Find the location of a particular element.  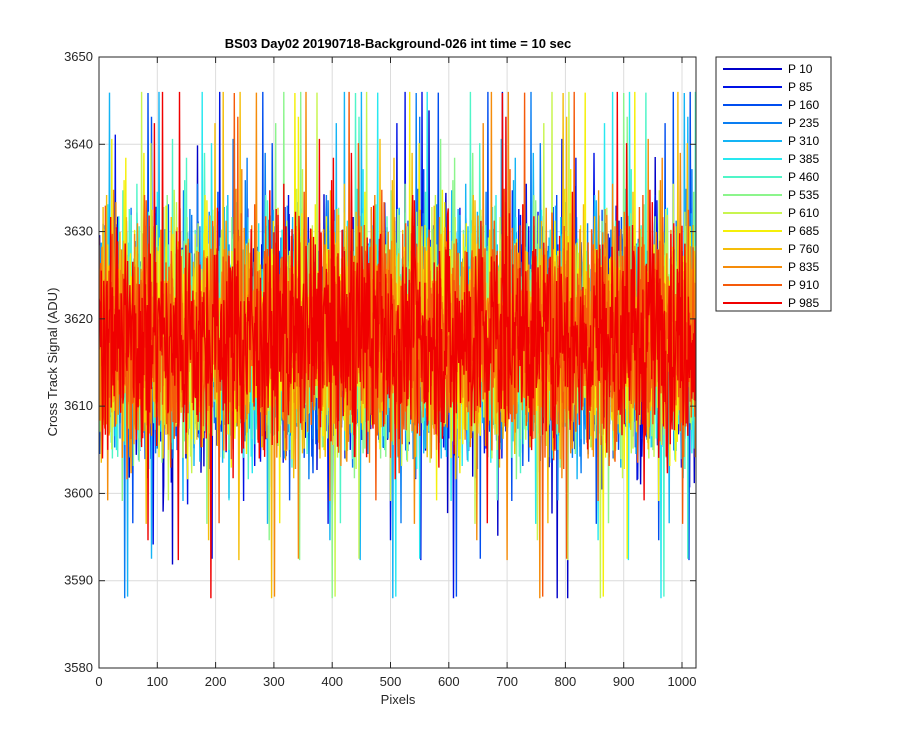

x-tick-label: 700 is located at coordinates (507, 681).